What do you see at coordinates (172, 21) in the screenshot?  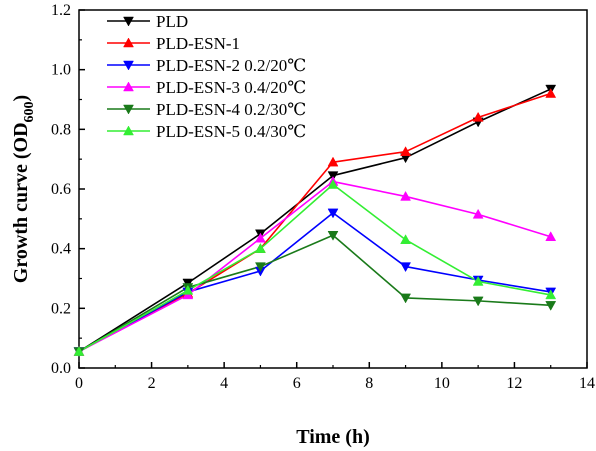 I see `legend-label: PLD` at bounding box center [172, 21].